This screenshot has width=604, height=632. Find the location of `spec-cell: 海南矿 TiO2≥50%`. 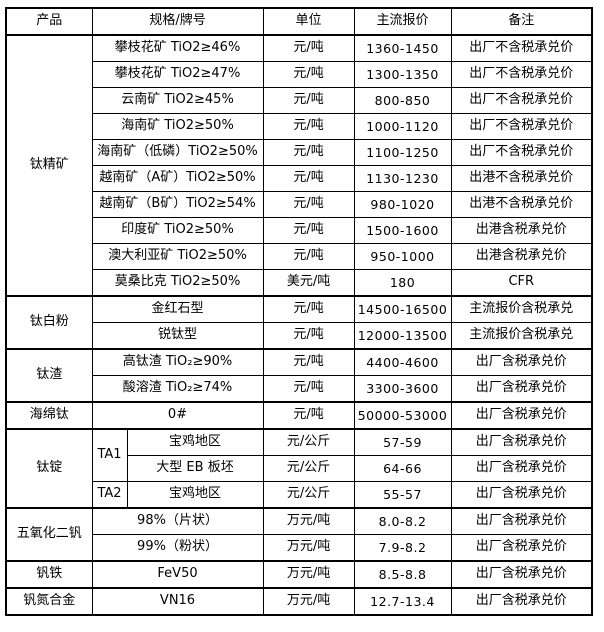

spec-cell: 海南矿 TiO2≥50% is located at coordinates (177, 126).